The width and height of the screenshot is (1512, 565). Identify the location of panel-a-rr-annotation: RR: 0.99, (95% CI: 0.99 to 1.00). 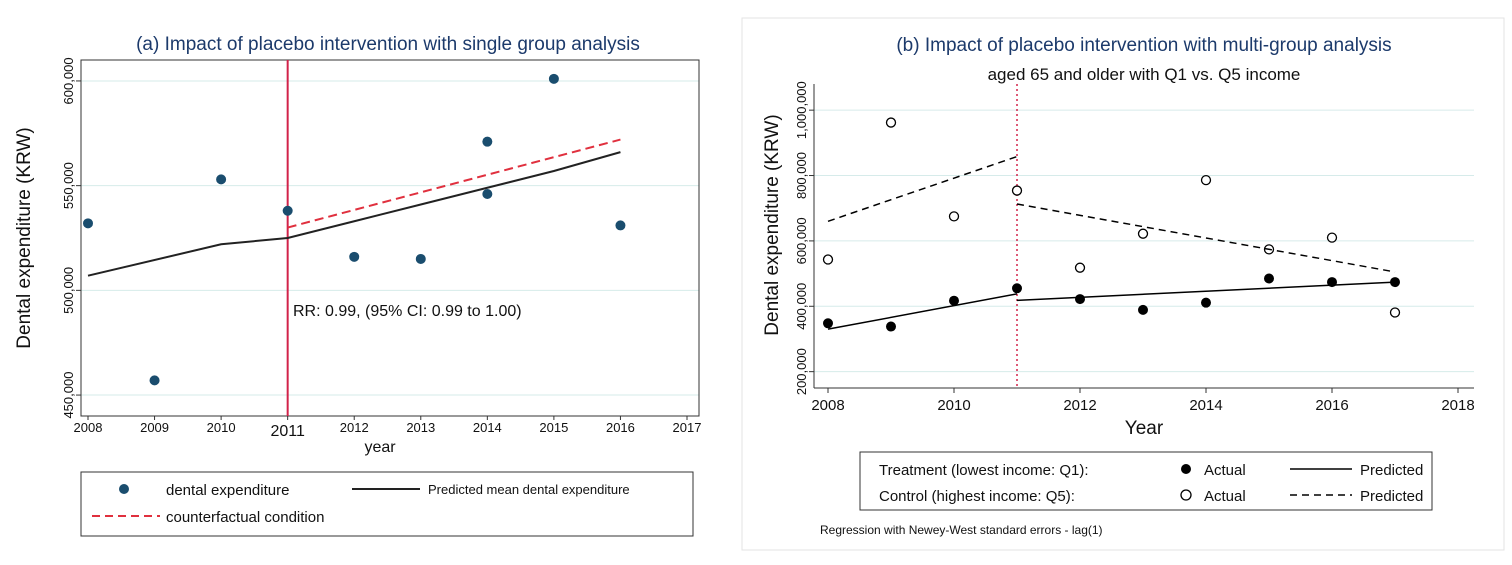
(407, 311).